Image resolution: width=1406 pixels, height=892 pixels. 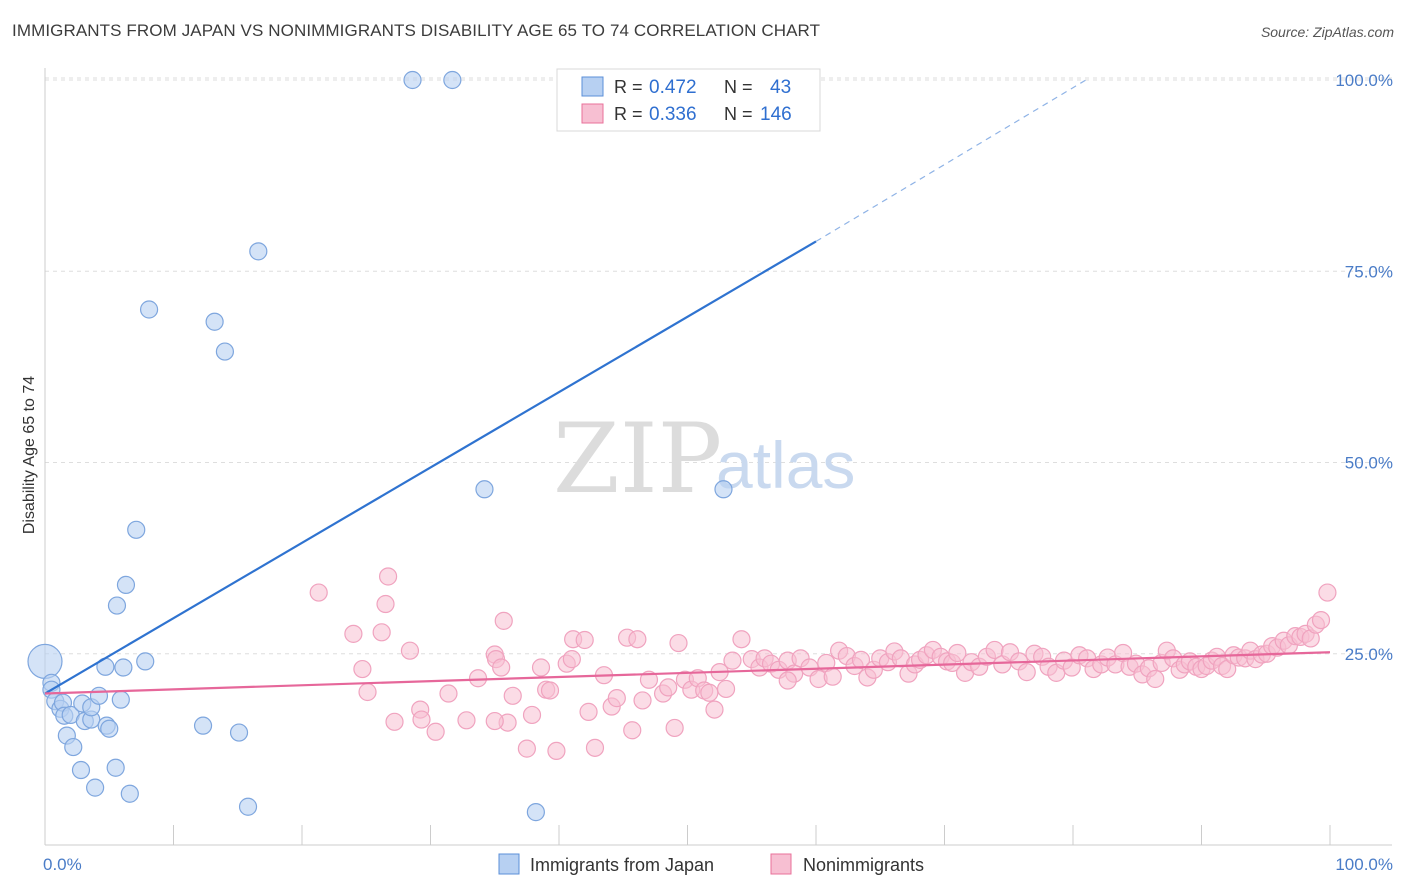 What do you see at coordinates (622, 865) in the screenshot?
I see `bottom-legend-label-japan: Immigrants from Japan` at bounding box center [622, 865].